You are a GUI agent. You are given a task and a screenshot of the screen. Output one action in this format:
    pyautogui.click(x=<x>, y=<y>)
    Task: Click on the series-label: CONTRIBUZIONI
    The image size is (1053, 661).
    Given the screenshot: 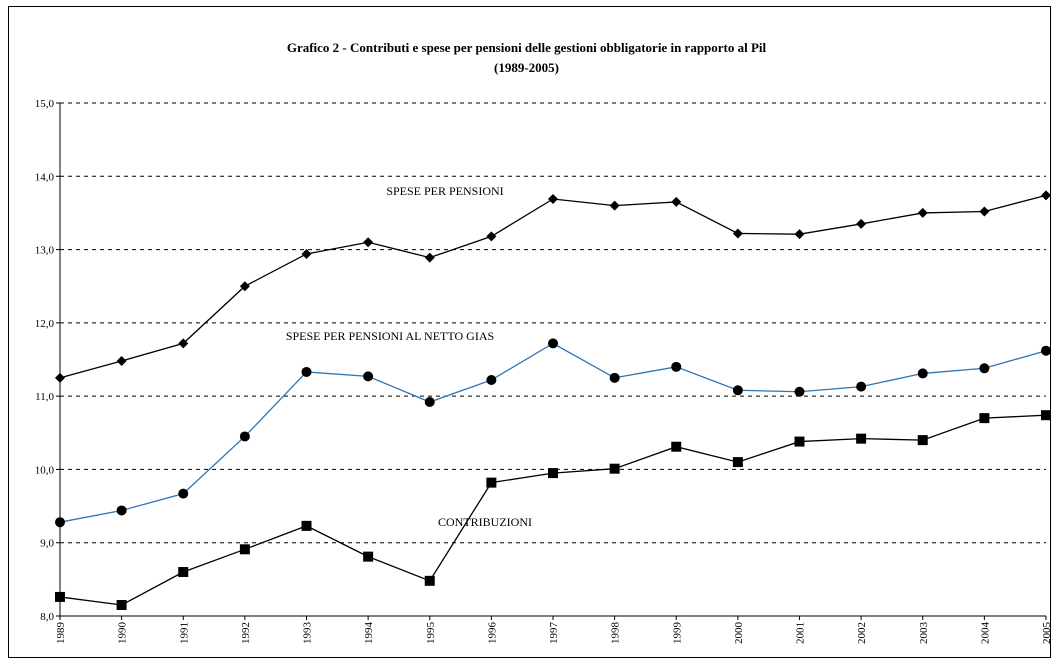 What is the action you would take?
    pyautogui.click(x=485, y=522)
    